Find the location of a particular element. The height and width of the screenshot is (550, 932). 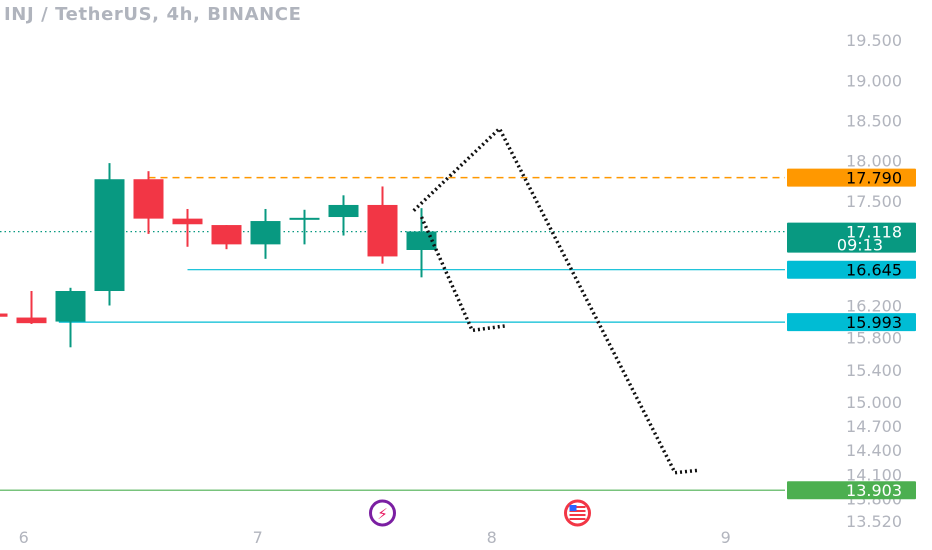

time-tick-label: 7 is located at coordinates (258, 537).